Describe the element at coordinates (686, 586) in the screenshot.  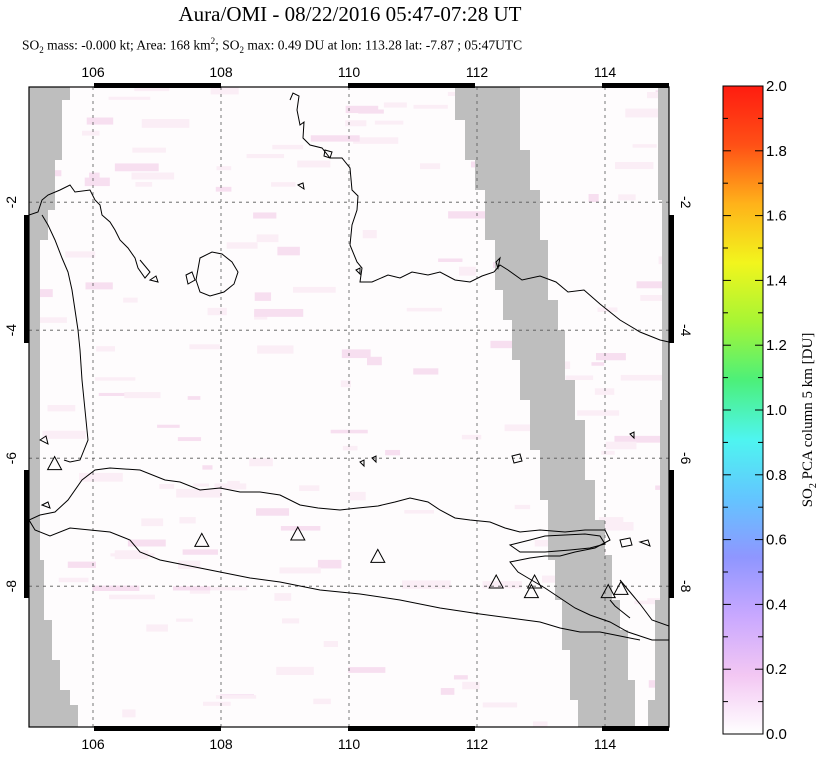
I see `lat-tick-label-right: -8` at that location.